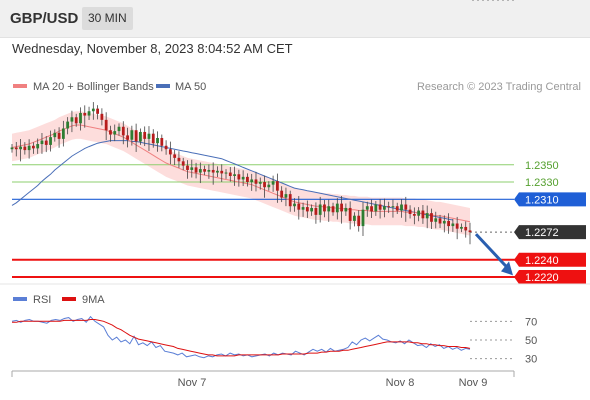 The image size is (590, 400). What do you see at coordinates (493, 254) in the screenshot?
I see `projection-arrow` at bounding box center [493, 254].